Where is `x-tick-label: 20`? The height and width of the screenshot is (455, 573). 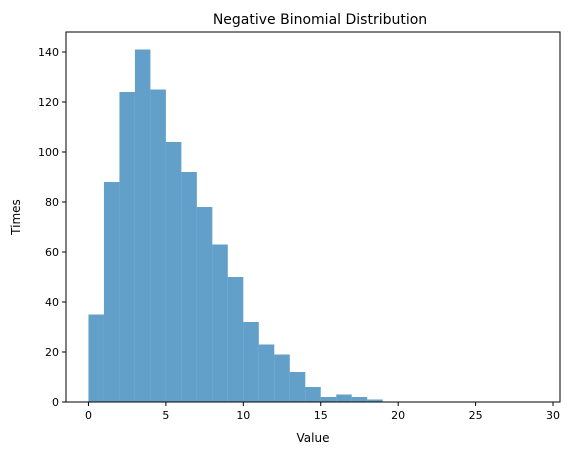 x-tick-label: 20 is located at coordinates (398, 415).